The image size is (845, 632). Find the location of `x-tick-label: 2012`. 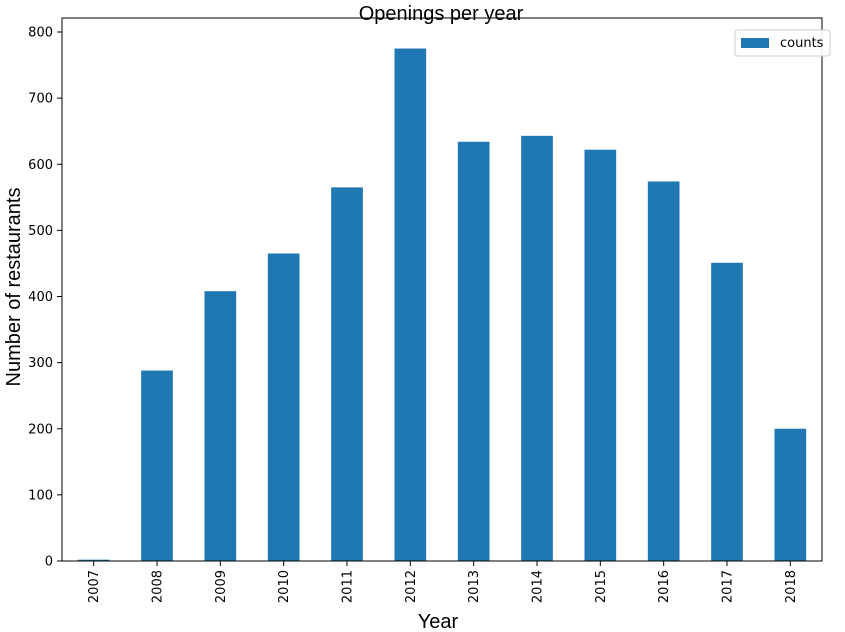

x-tick-label: 2012 is located at coordinates (411, 586).